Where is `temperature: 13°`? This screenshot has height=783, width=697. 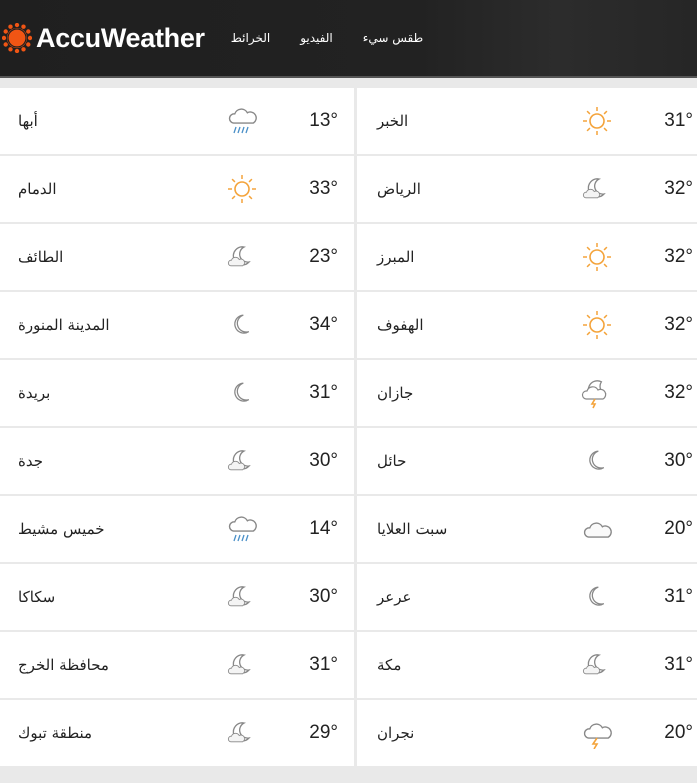 temperature: 13° is located at coordinates (323, 120).